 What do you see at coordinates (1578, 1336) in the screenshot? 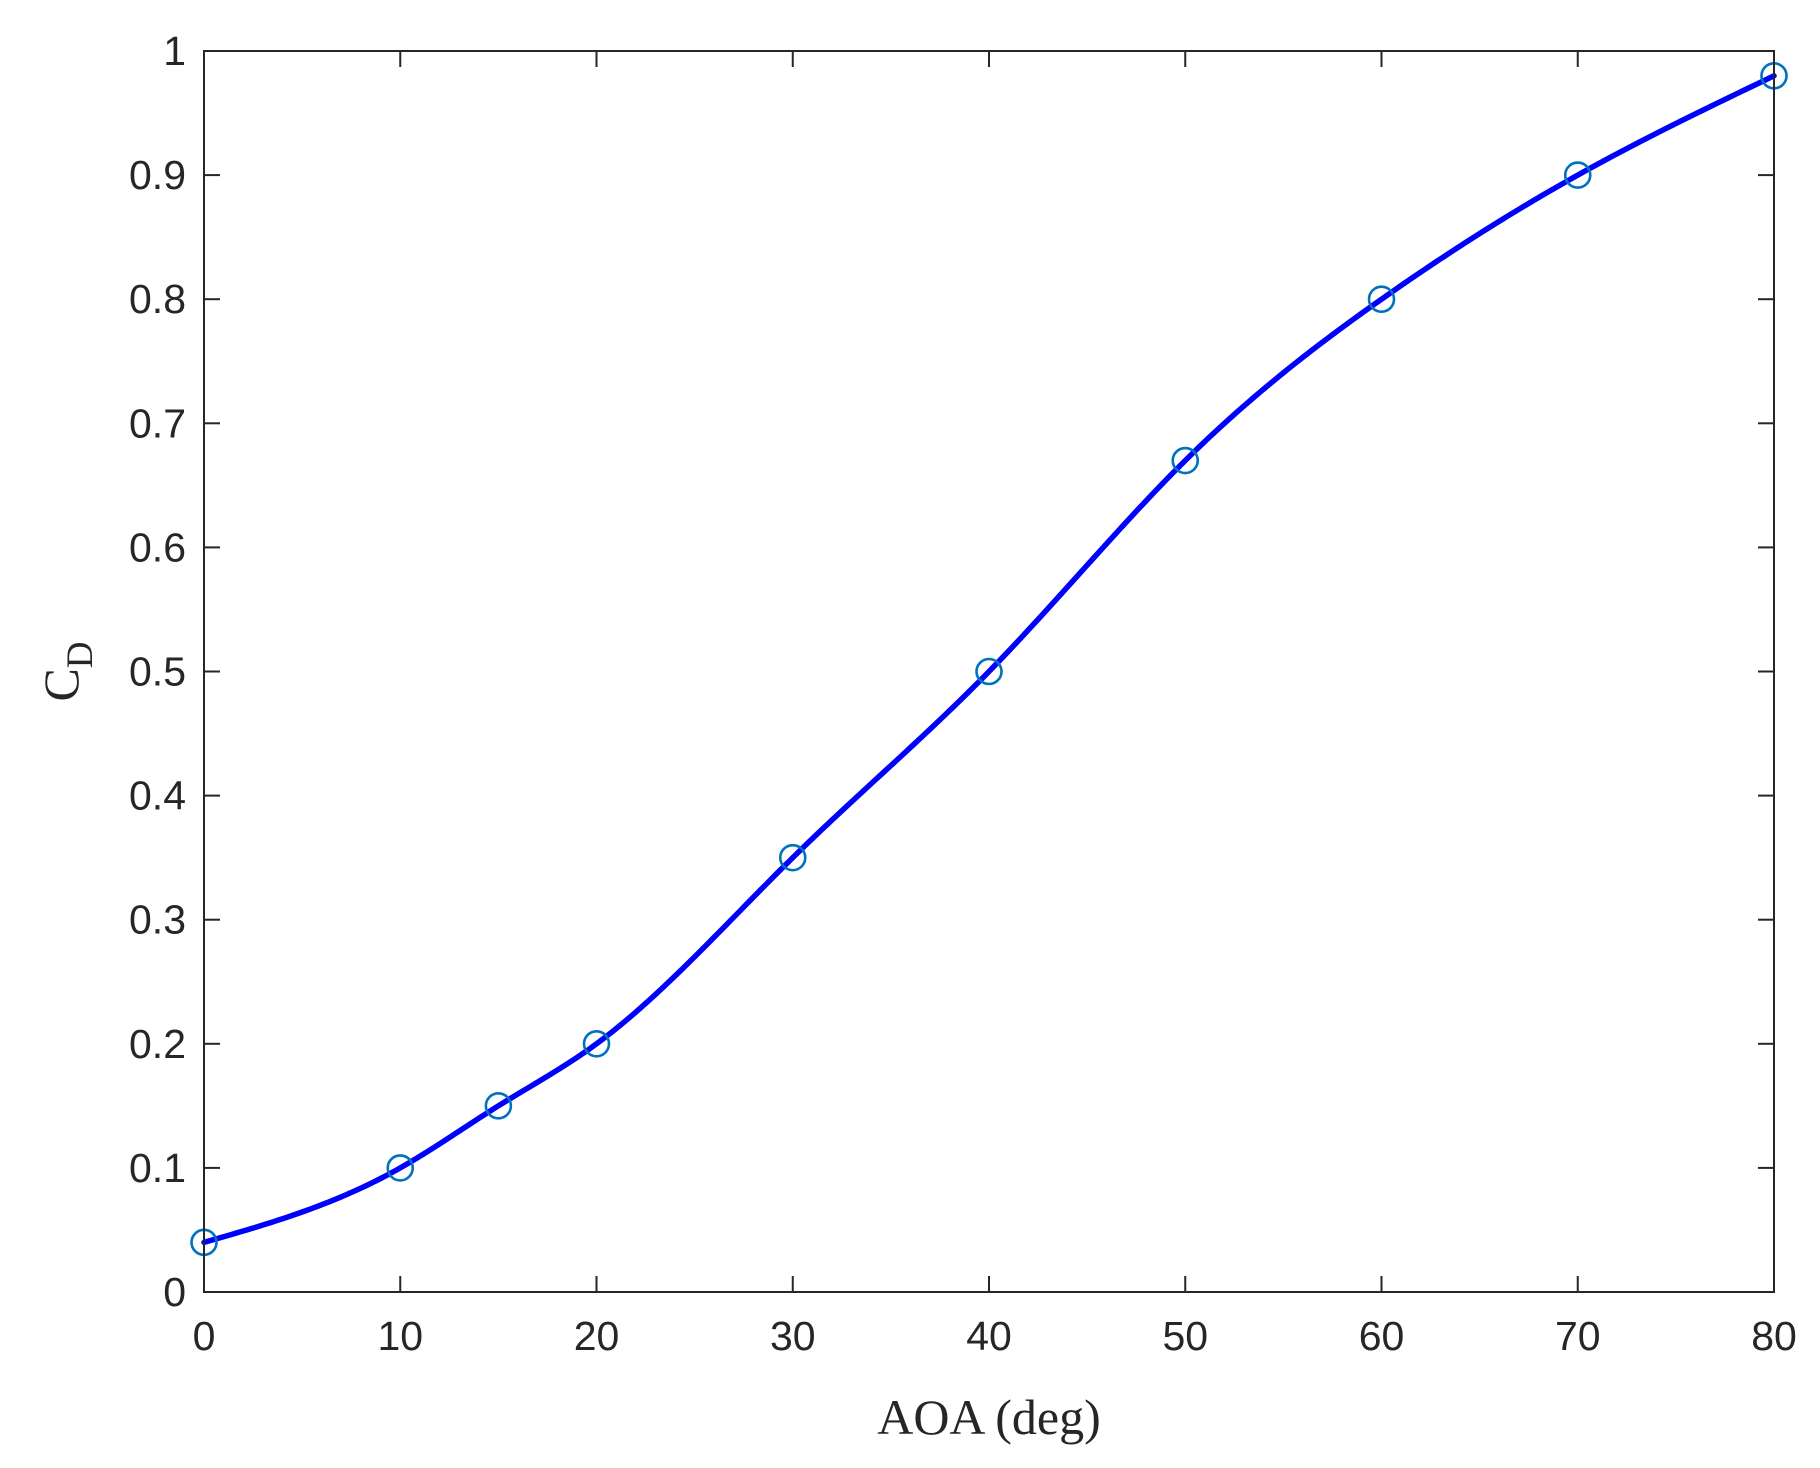
I see `x-tick-label: 70` at bounding box center [1578, 1336].